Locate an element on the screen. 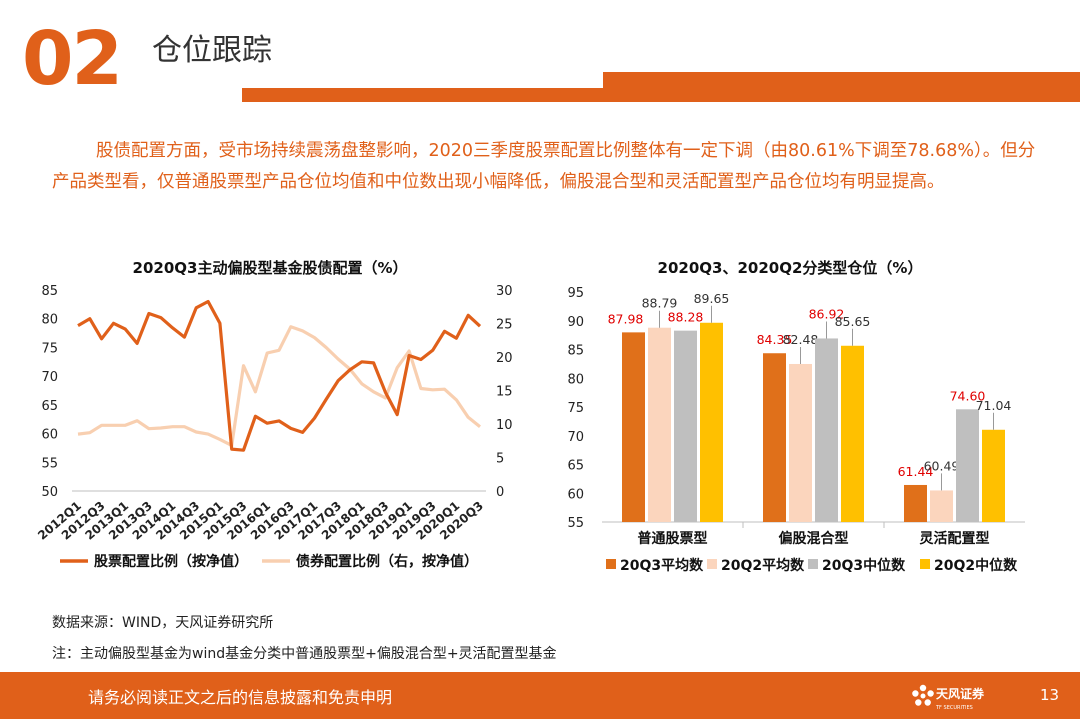 The width and height of the screenshot is (1080, 723). data-label: 82.48 is located at coordinates (801, 339).